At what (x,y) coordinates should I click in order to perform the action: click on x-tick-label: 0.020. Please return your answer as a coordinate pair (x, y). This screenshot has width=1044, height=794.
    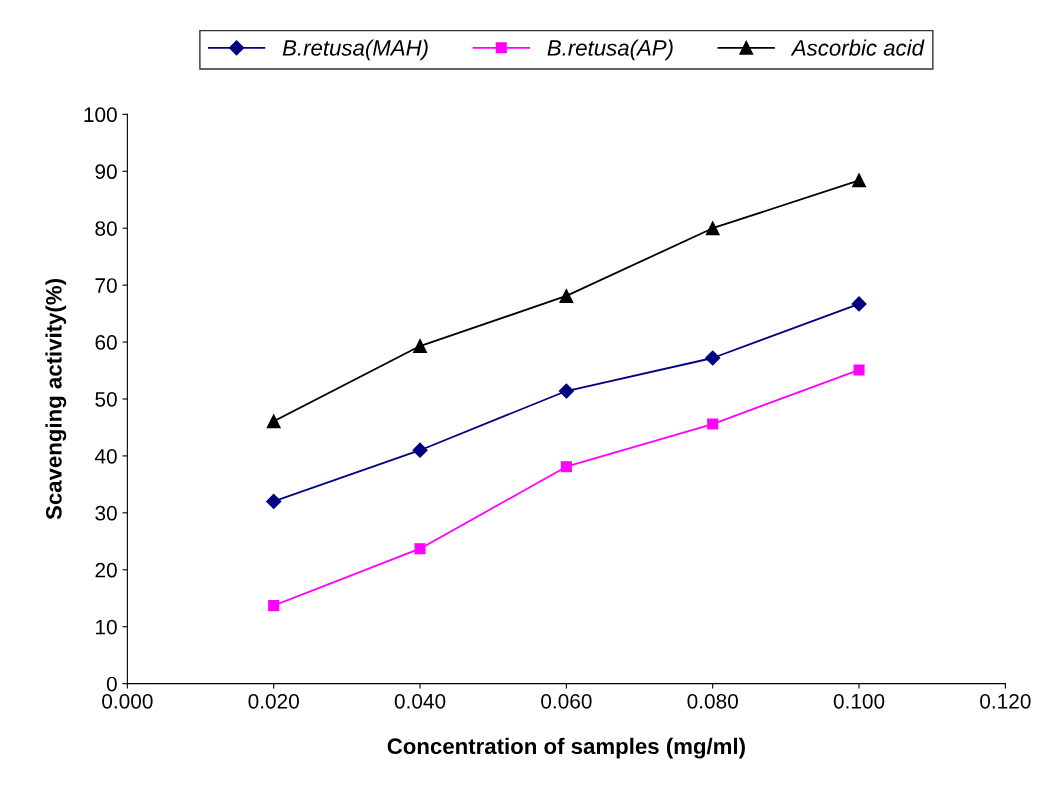
    Looking at the image, I should click on (273, 701).